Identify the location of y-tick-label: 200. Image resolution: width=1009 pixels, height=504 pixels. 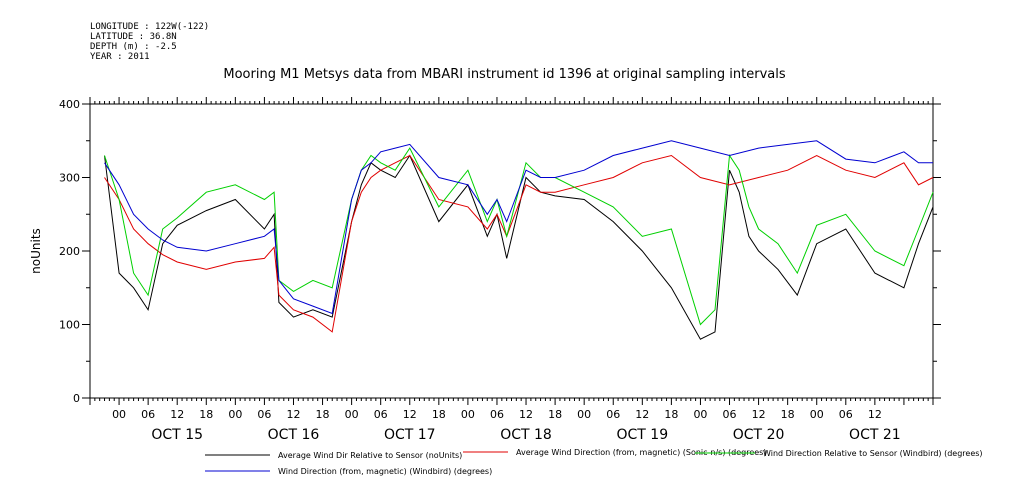
(69, 251).